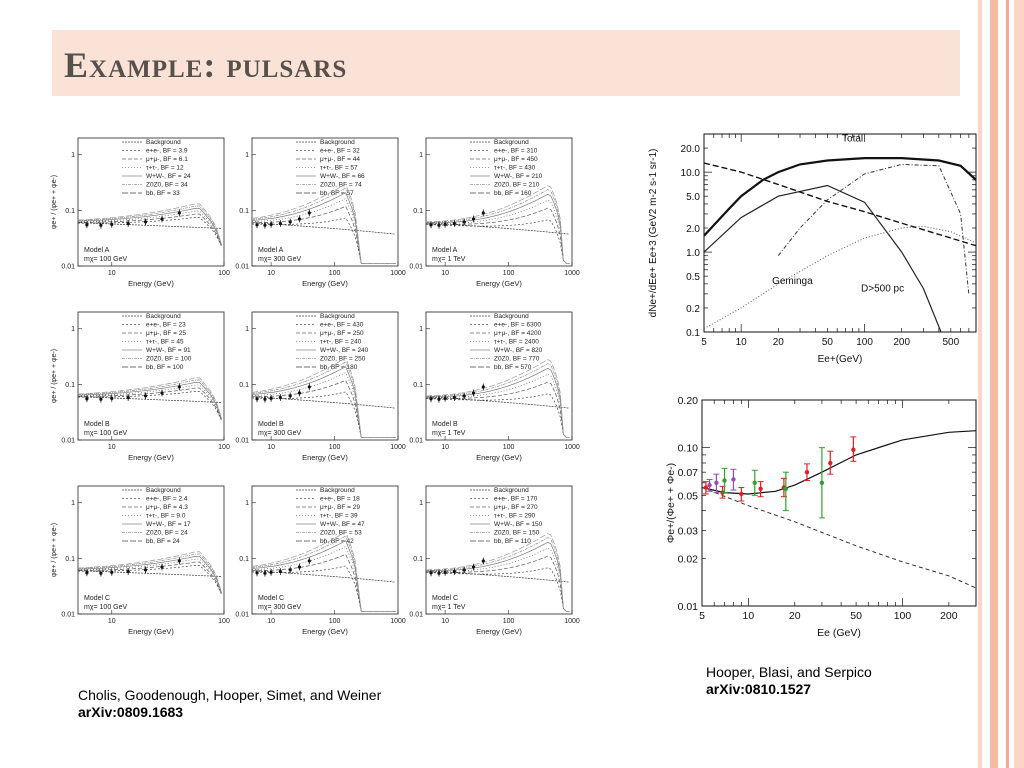  Describe the element at coordinates (168, 176) in the screenshot. I see `legend-entry: W+W-, BF = 24` at that location.